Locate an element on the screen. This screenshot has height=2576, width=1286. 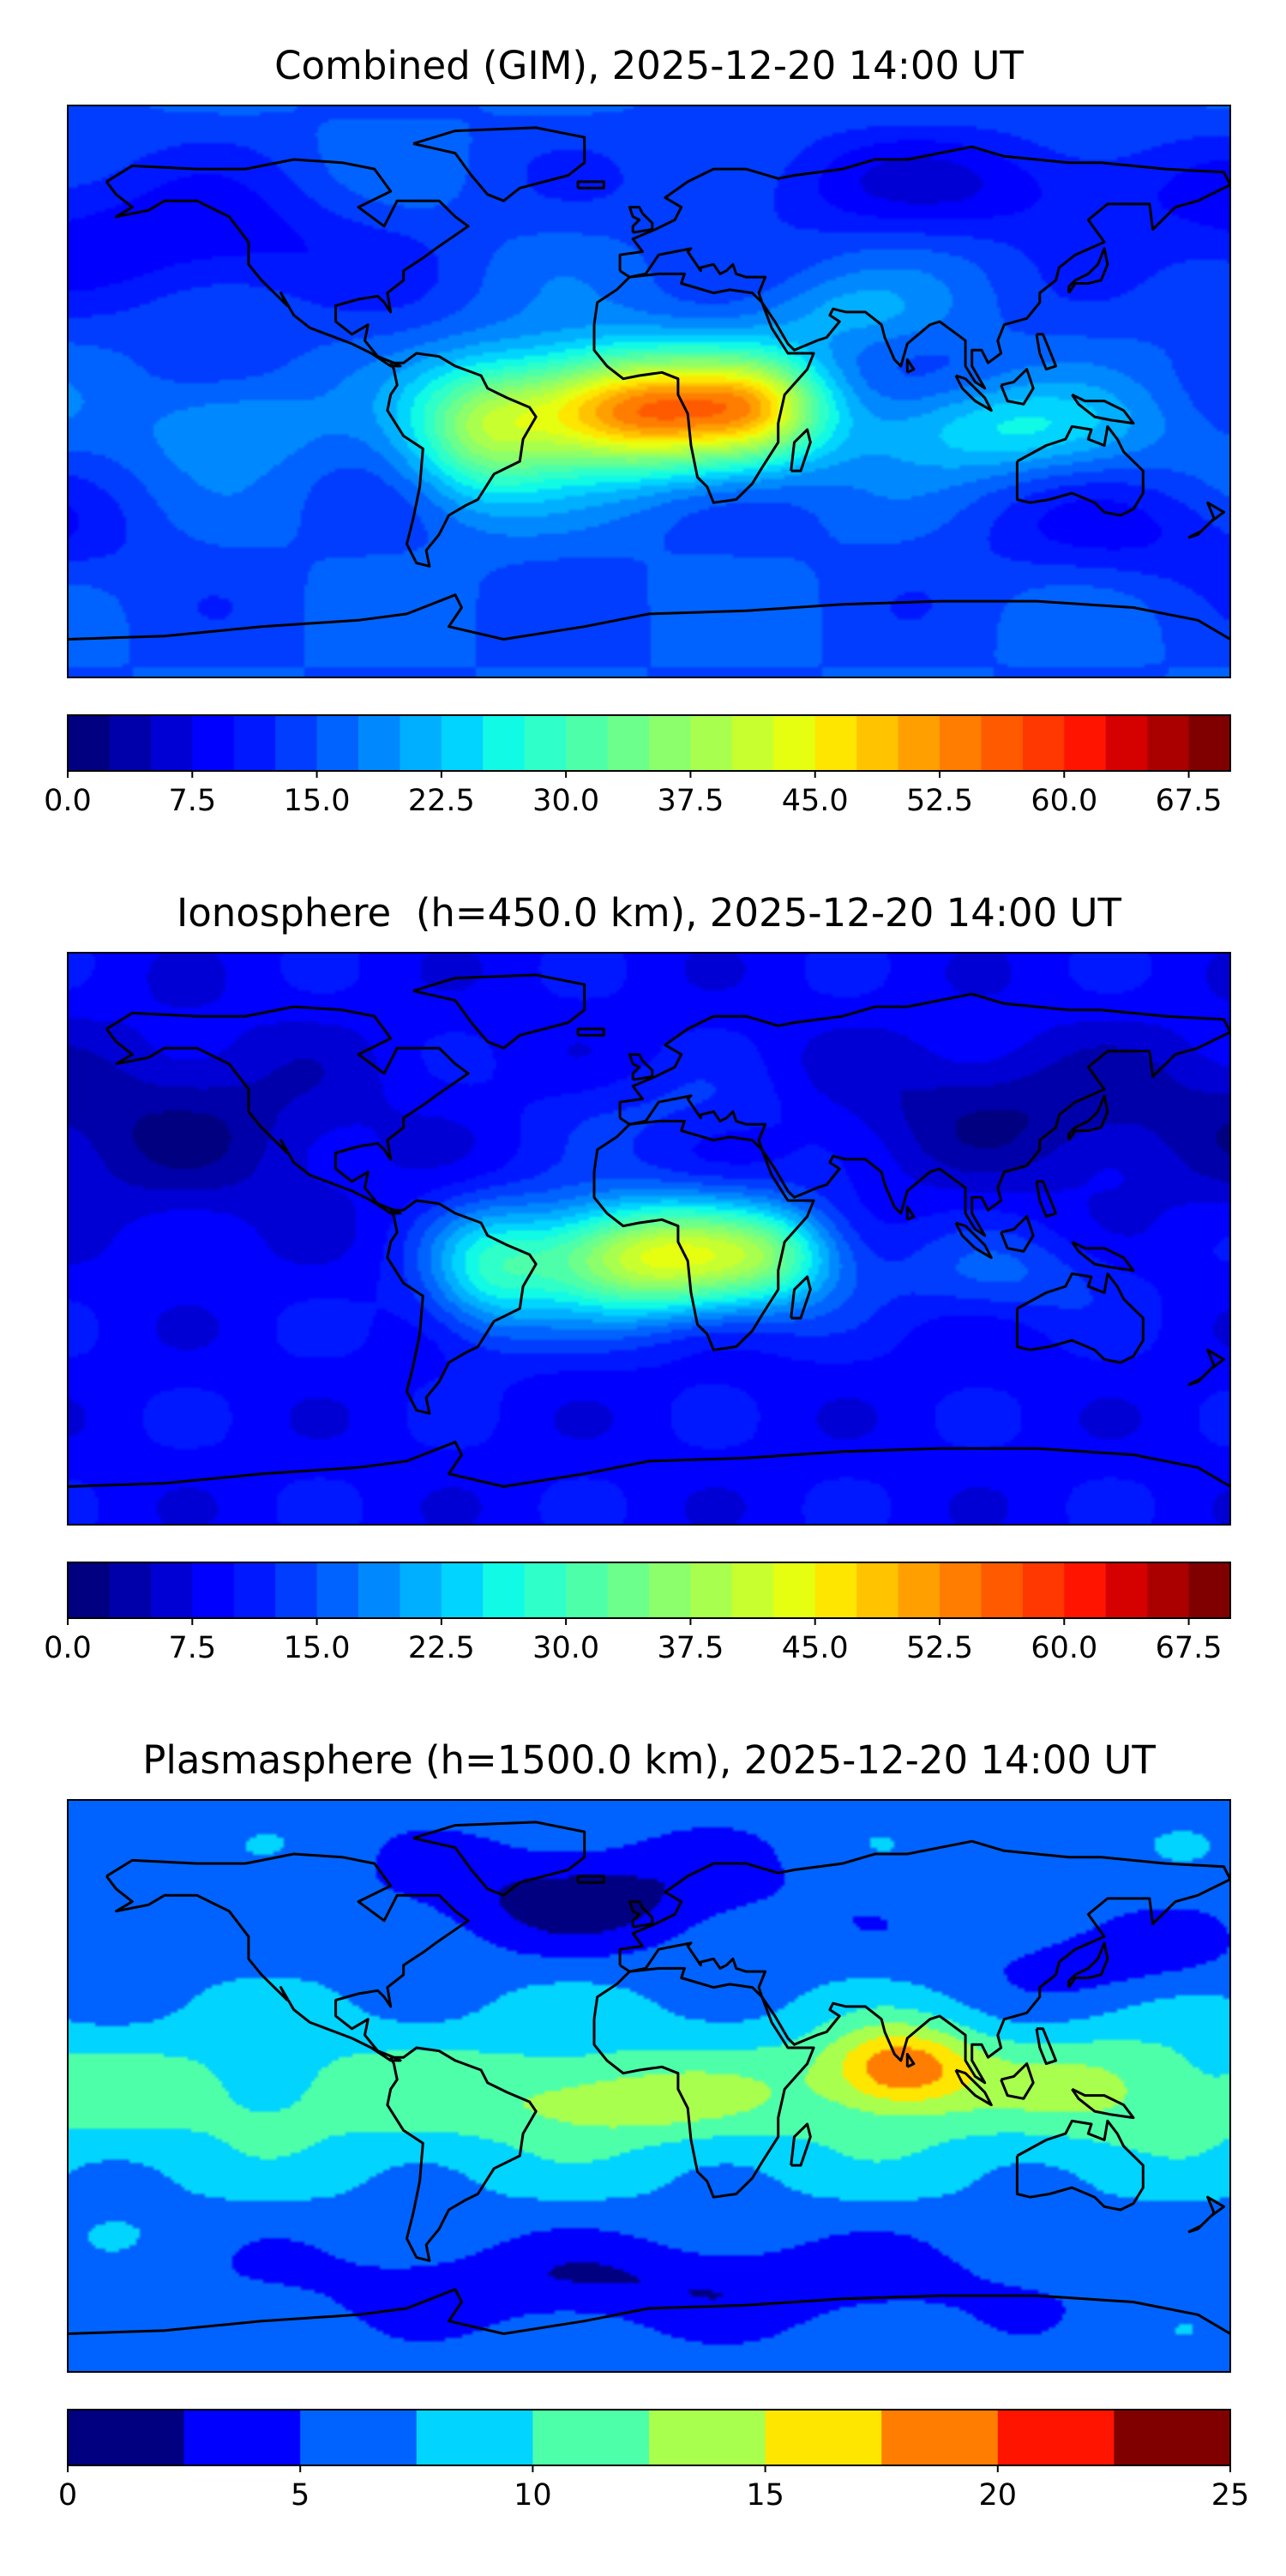
colorbar-ionosphere: 0.0 7.5 15.0 22.5 30.0 37.5 45.0 52.5 60.0 67.5 is located at coordinates (637, 1613).